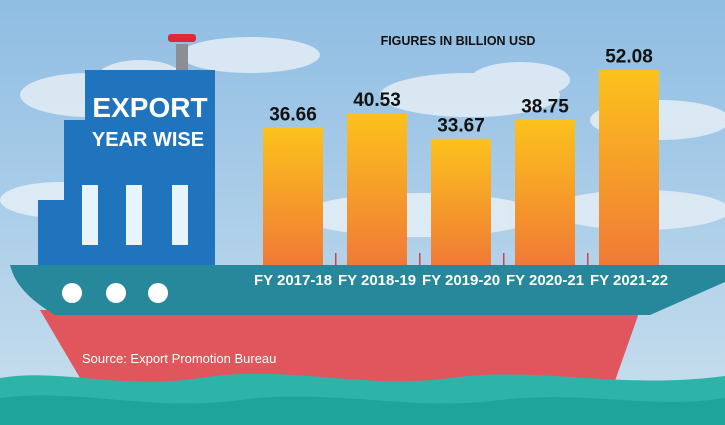 The height and width of the screenshot is (425, 725). Describe the element at coordinates (135, 215) in the screenshot. I see `cabin-windows` at that location.